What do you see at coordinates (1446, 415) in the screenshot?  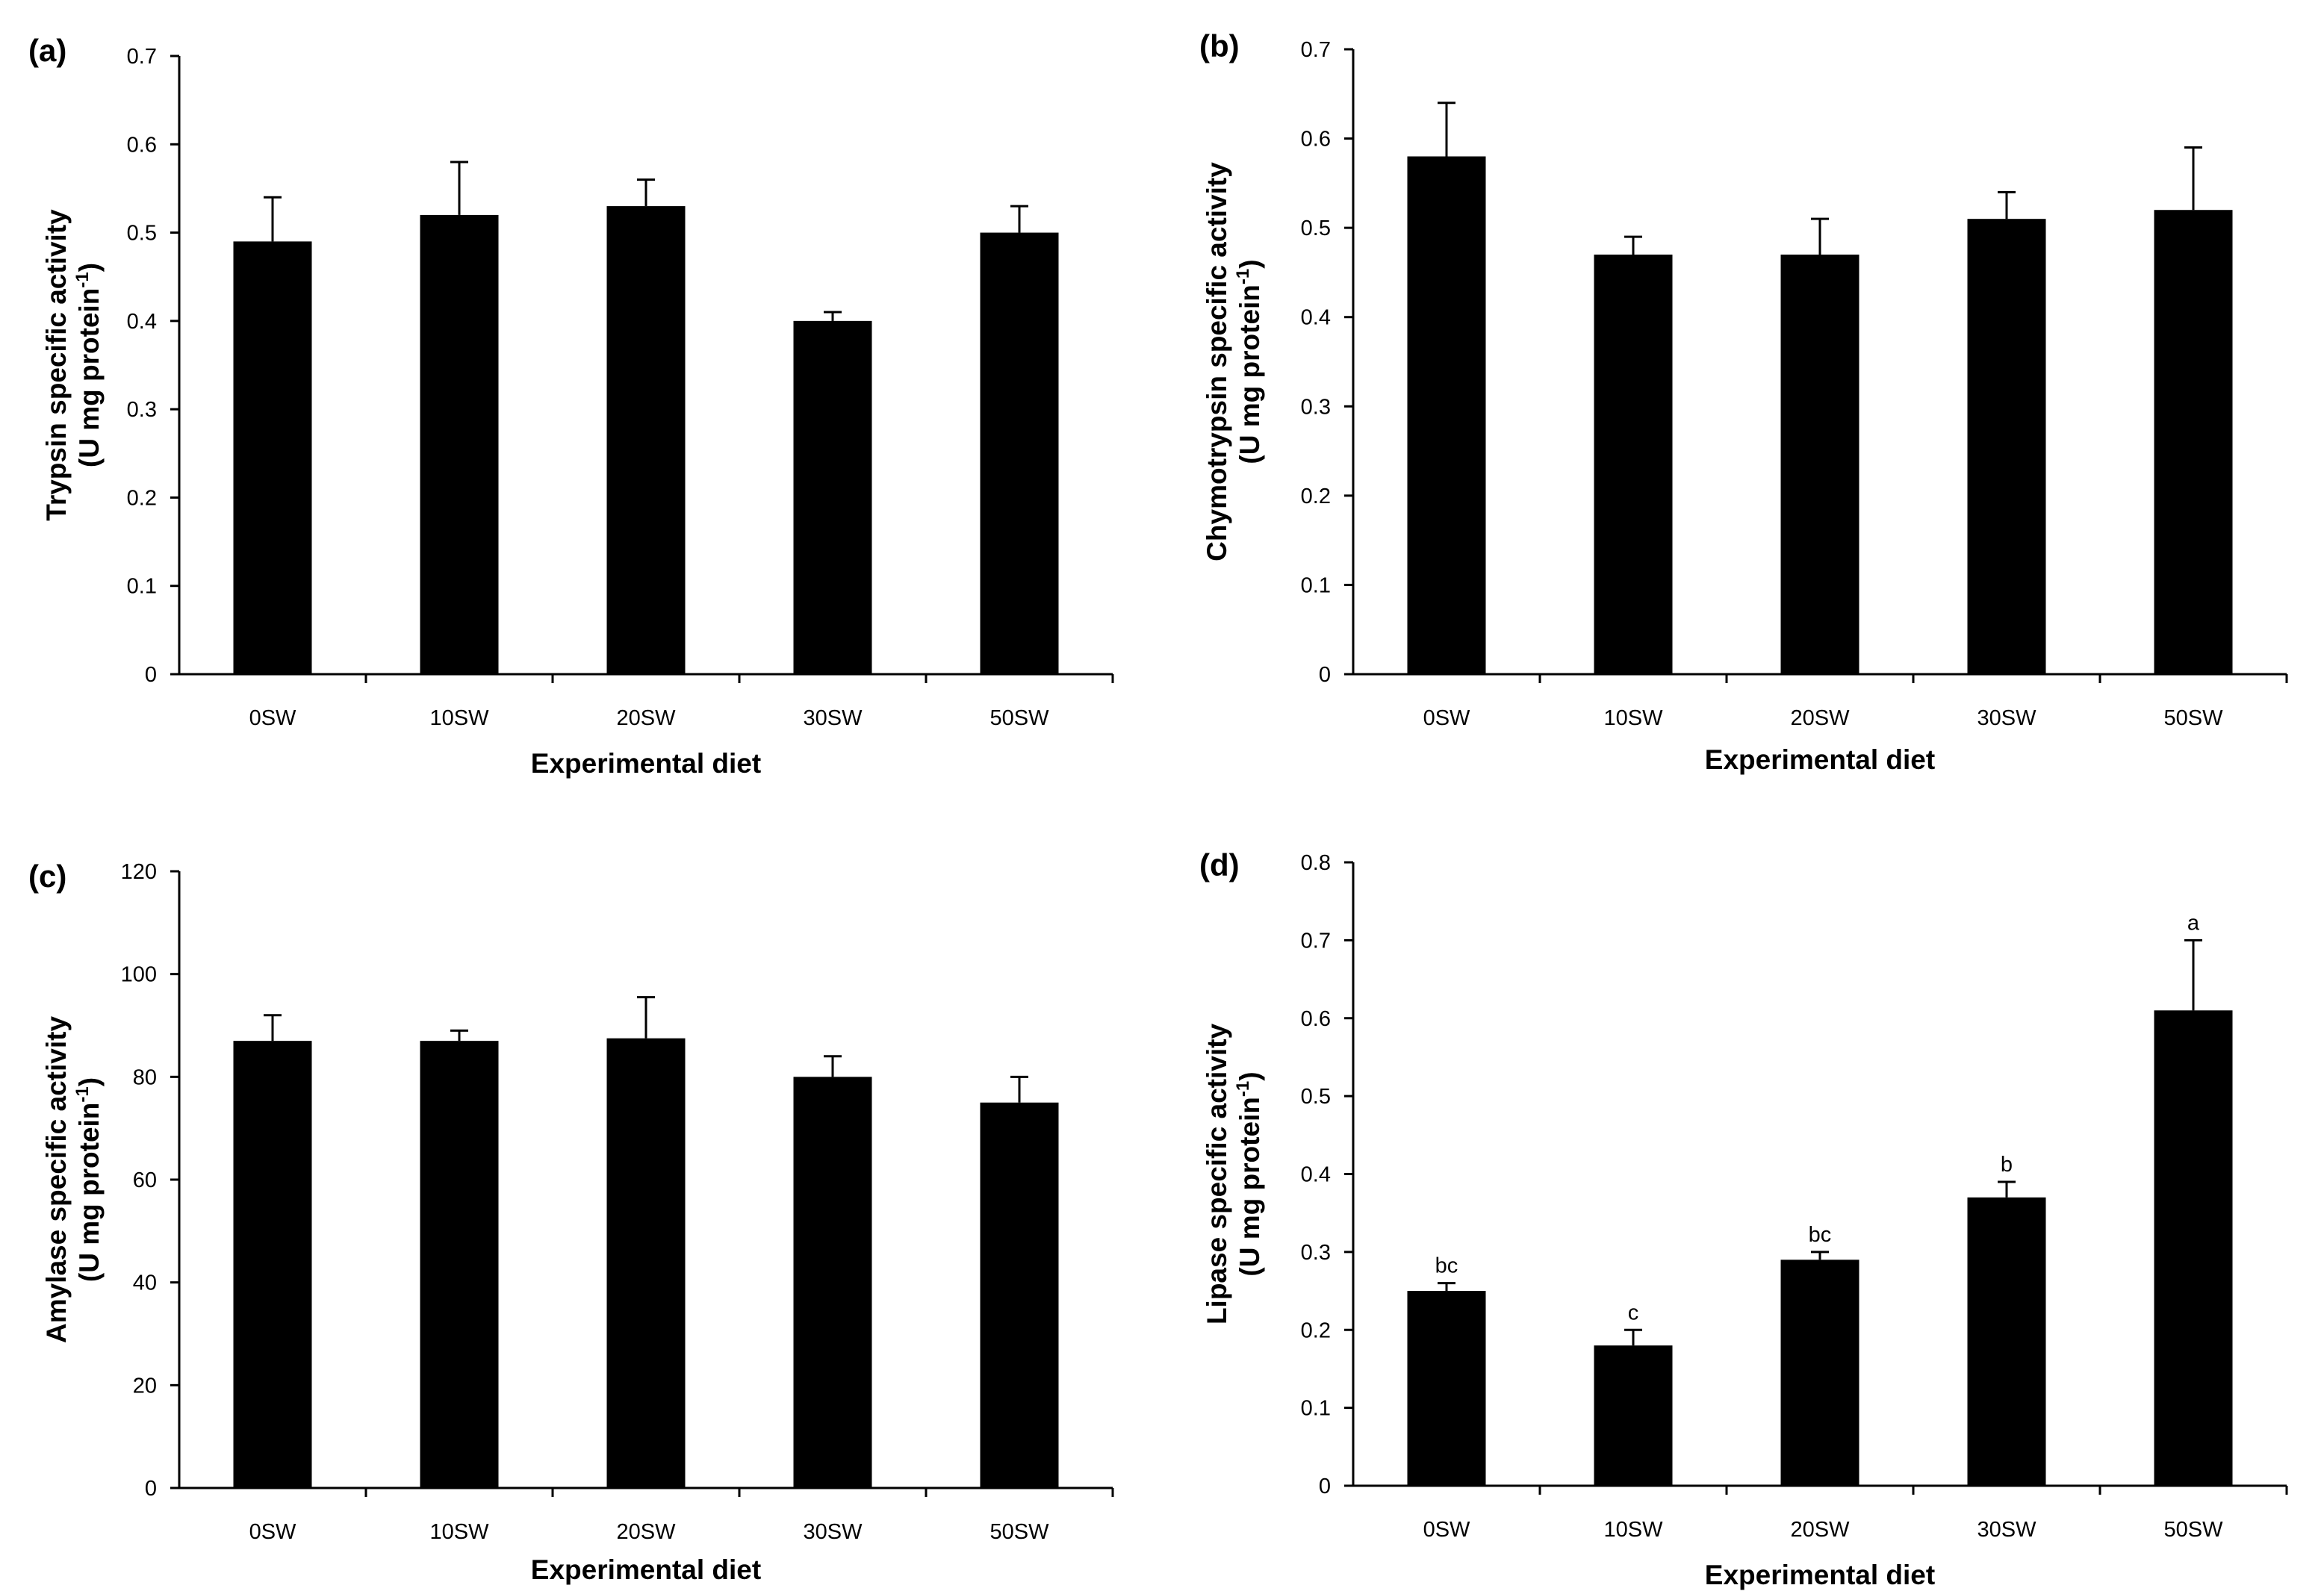 I see `panel-b-bar-0sw` at bounding box center [1446, 415].